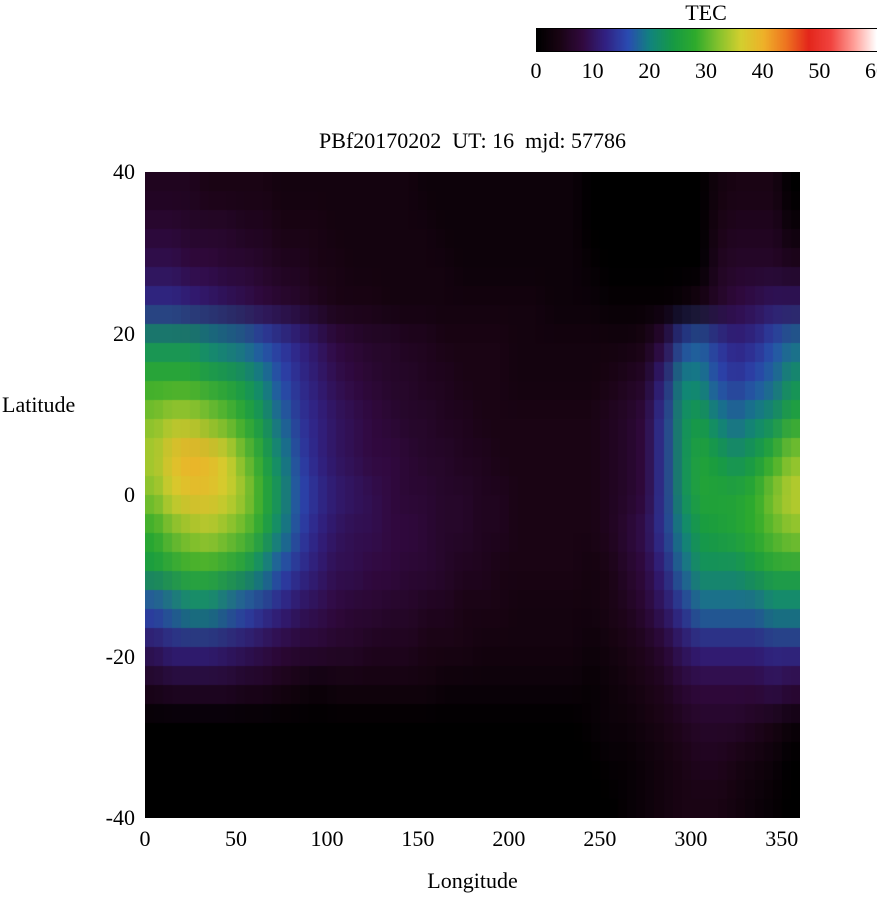 The image size is (877, 900). What do you see at coordinates (472, 880) in the screenshot?
I see `x-axis-label: Longitude` at bounding box center [472, 880].